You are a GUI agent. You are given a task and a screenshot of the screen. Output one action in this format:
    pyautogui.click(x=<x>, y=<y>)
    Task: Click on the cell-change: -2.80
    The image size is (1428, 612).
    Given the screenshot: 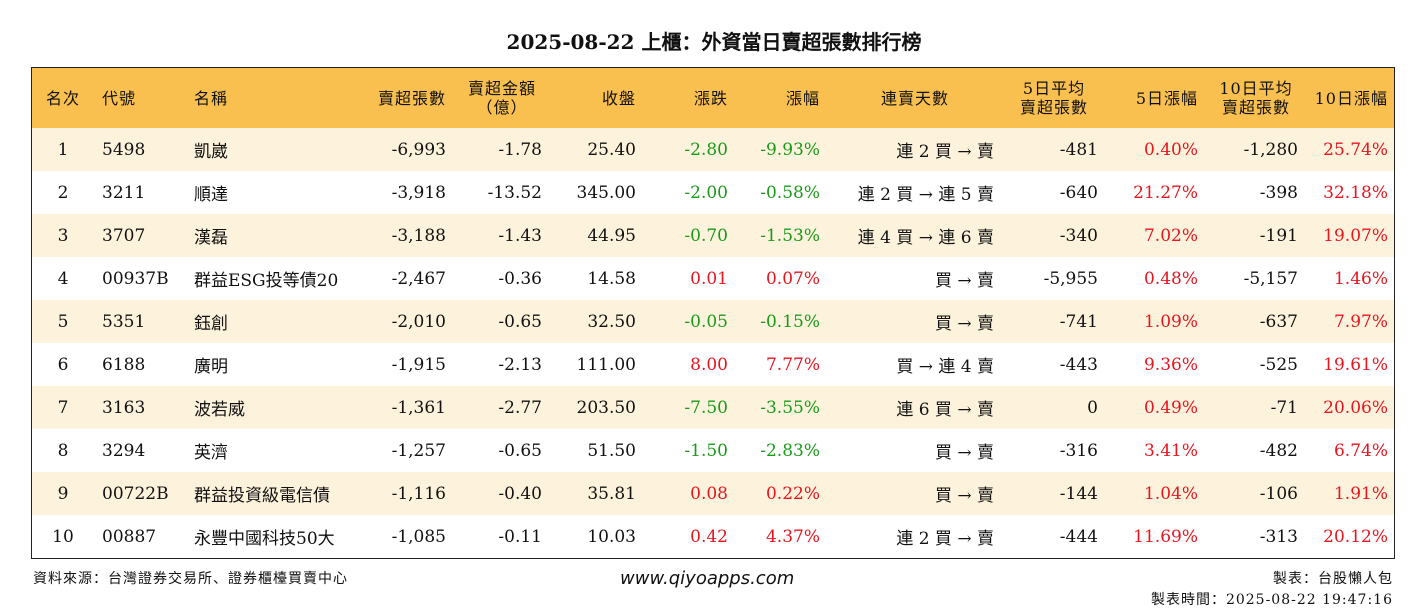 What is the action you would take?
    pyautogui.click(x=706, y=149)
    